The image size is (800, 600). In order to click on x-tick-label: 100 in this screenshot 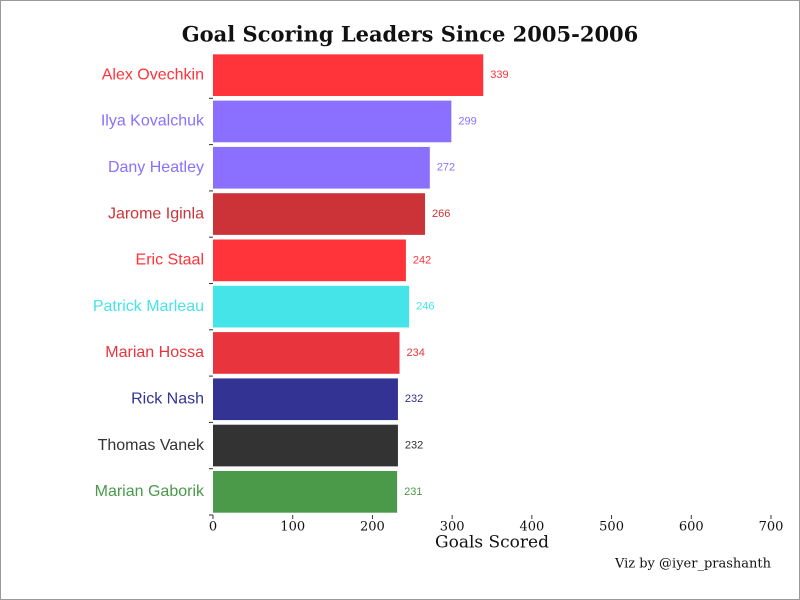, I will do `click(292, 527)`.